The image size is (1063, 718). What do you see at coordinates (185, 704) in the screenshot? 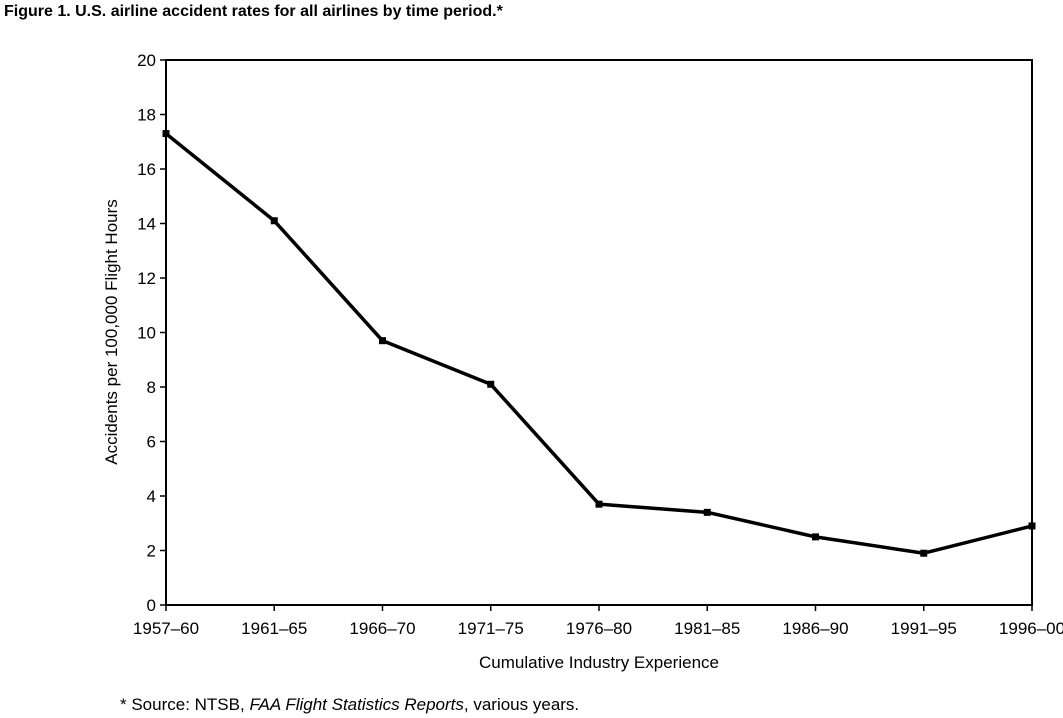
I see `footnote-prefix: * Source: NTSB,` at bounding box center [185, 704].